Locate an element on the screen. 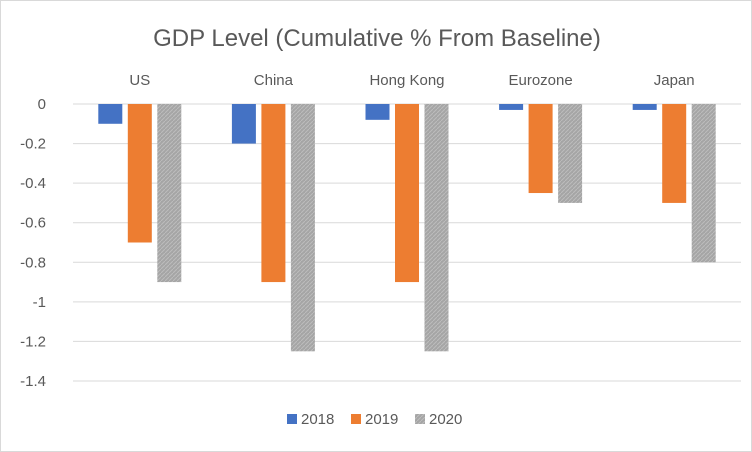 The height and width of the screenshot is (452, 752). y-tick-label: -1.4 is located at coordinates (33, 381).